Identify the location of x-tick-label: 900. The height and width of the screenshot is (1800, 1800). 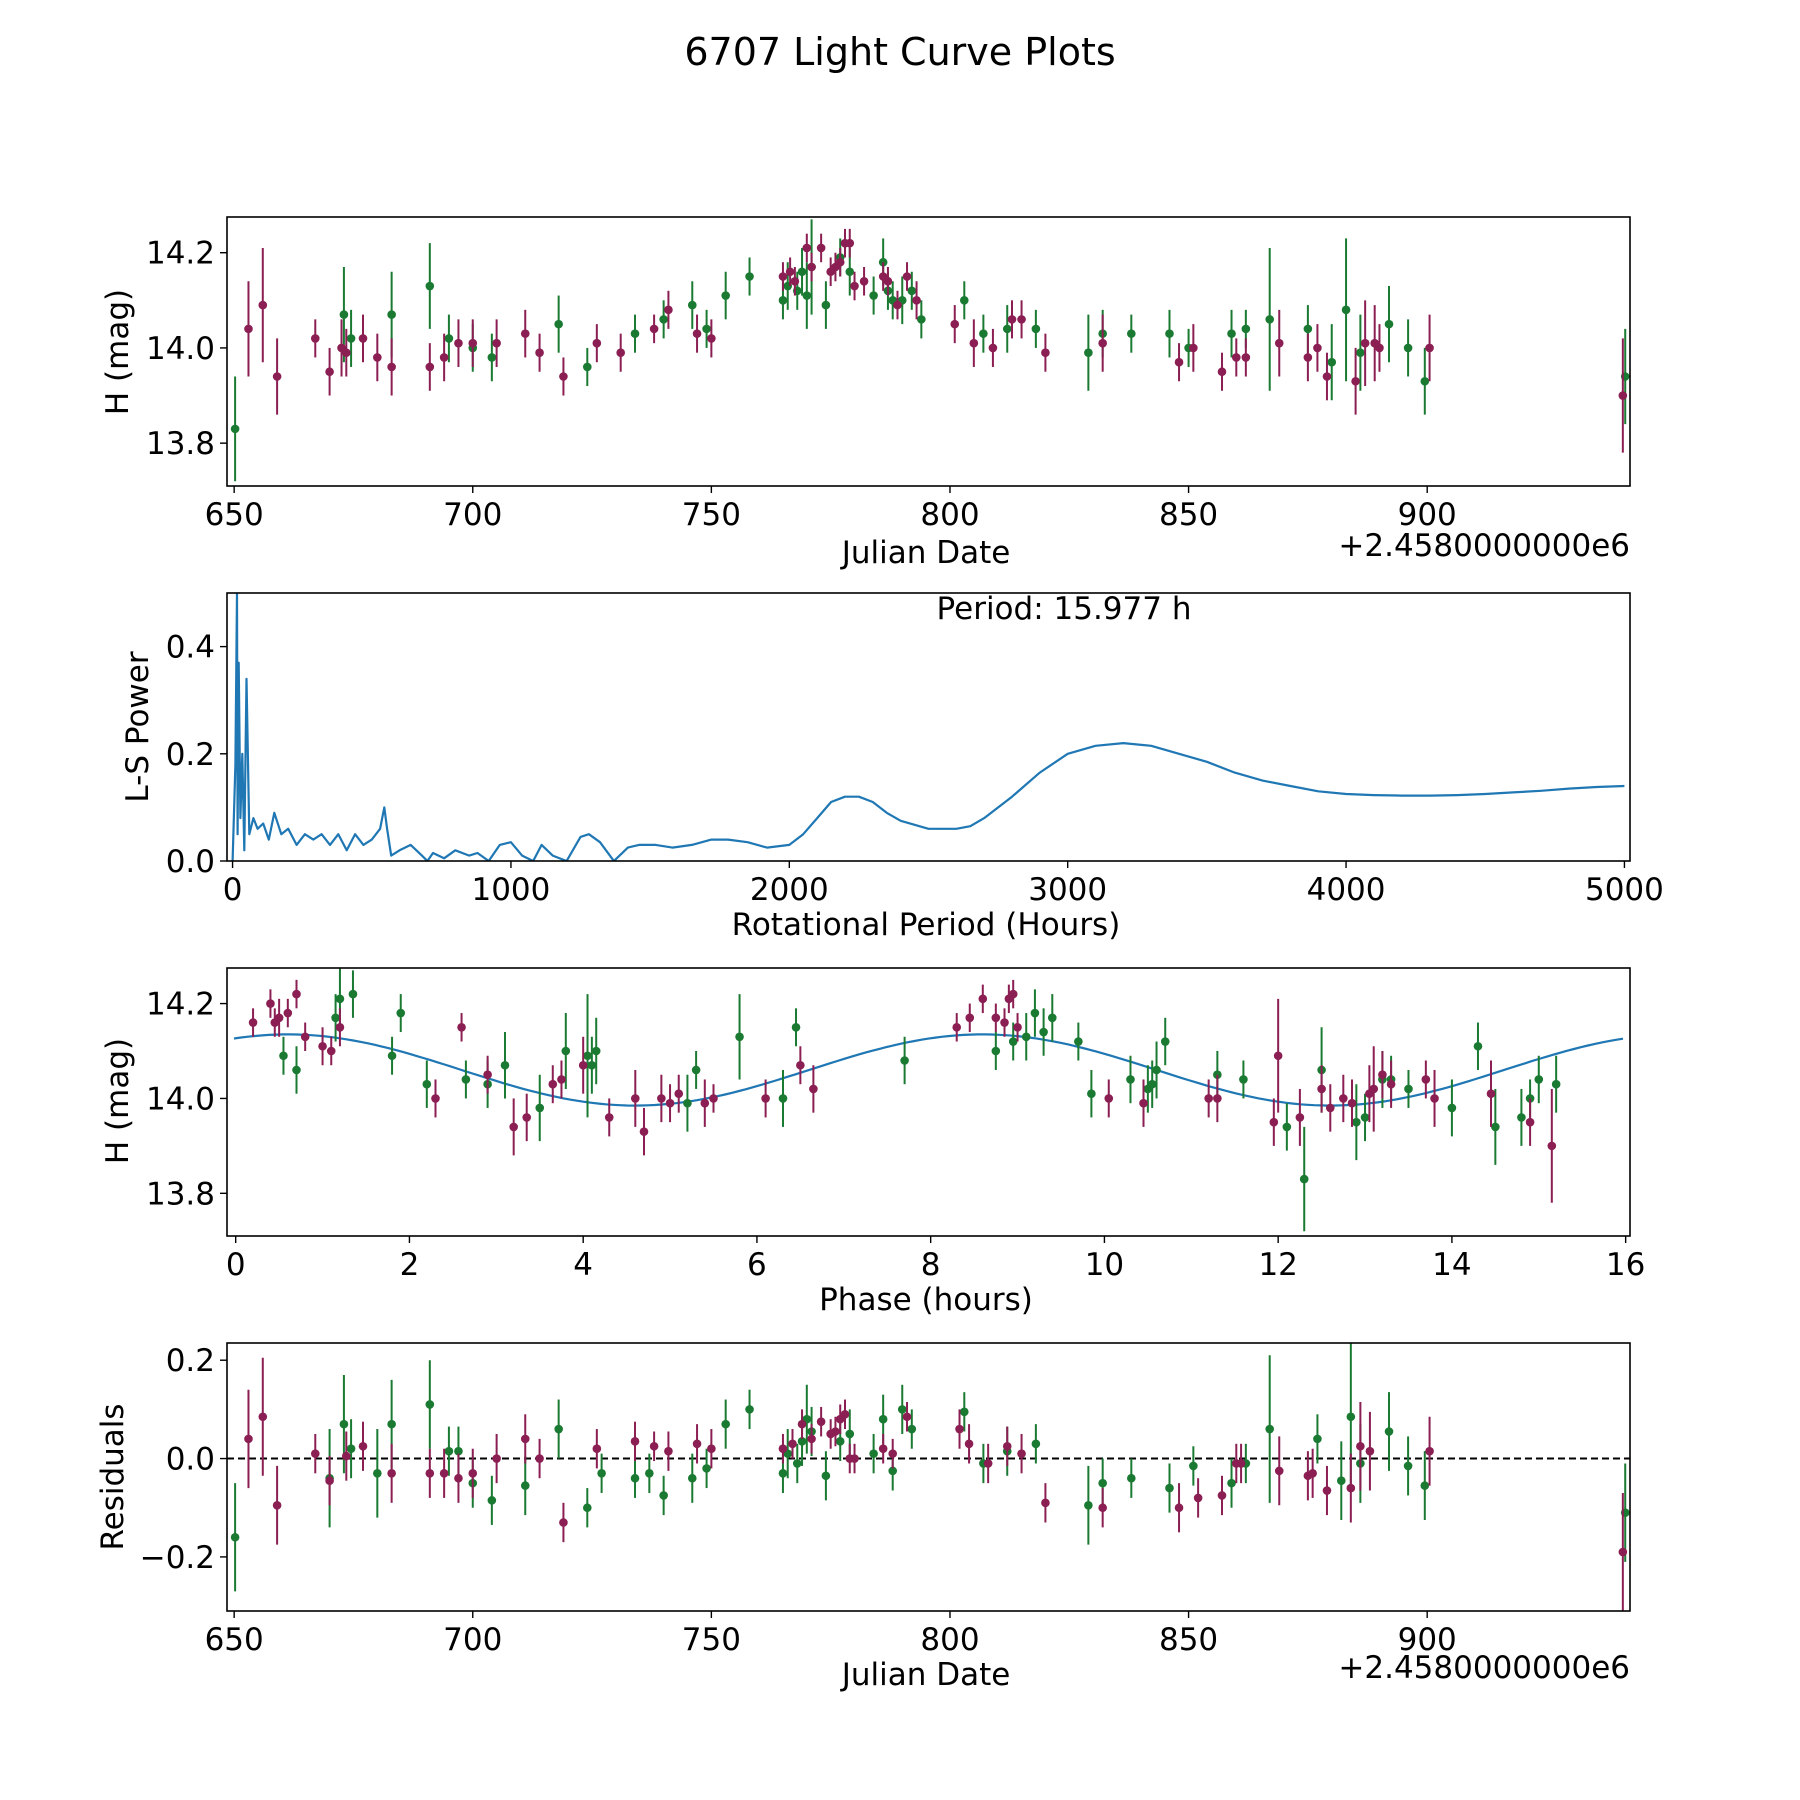
(1427, 515).